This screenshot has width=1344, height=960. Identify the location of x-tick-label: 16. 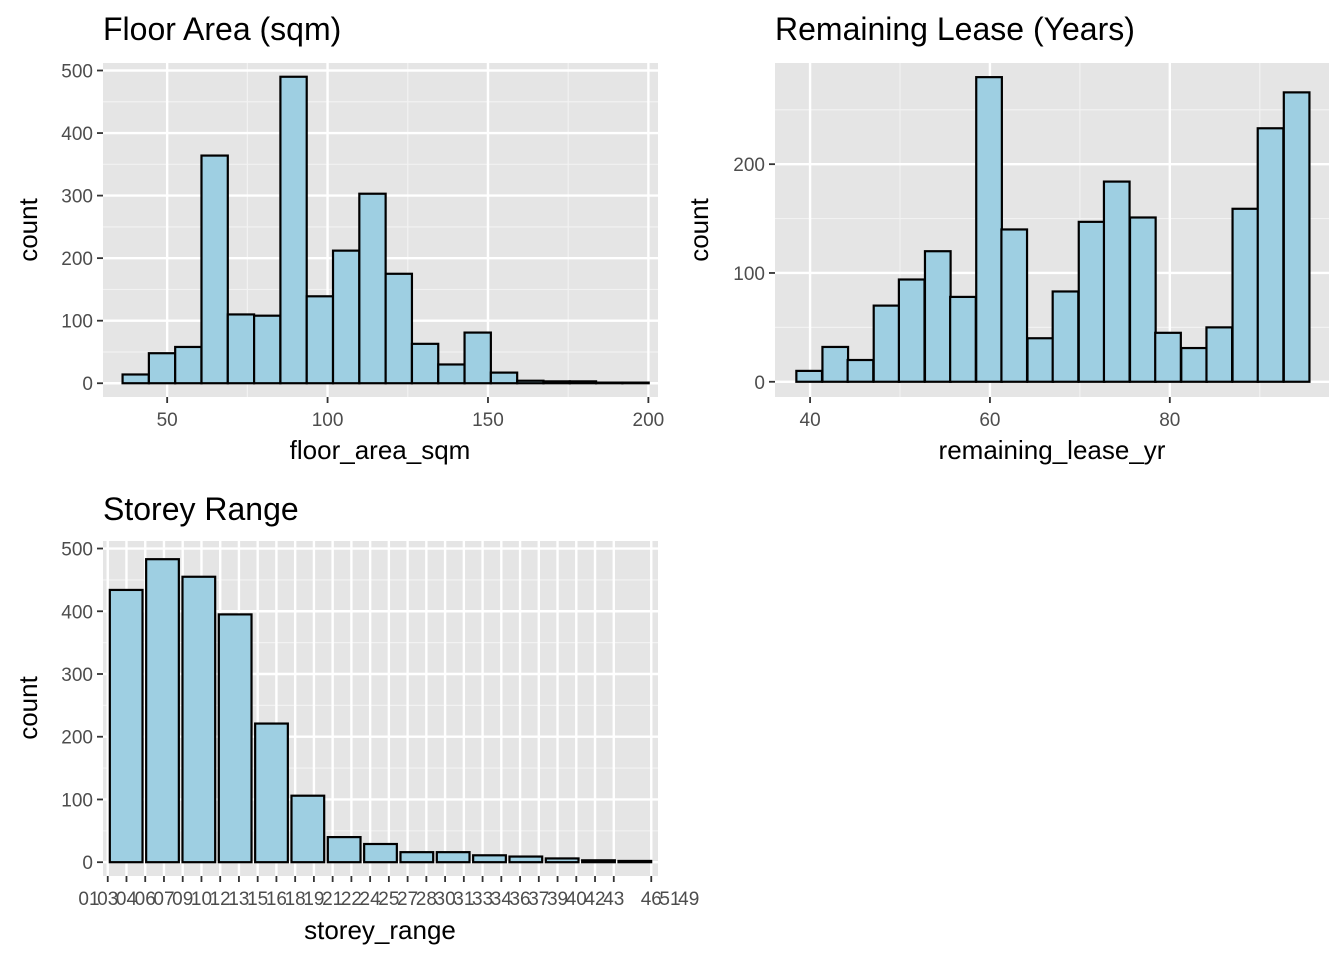
(276, 899).